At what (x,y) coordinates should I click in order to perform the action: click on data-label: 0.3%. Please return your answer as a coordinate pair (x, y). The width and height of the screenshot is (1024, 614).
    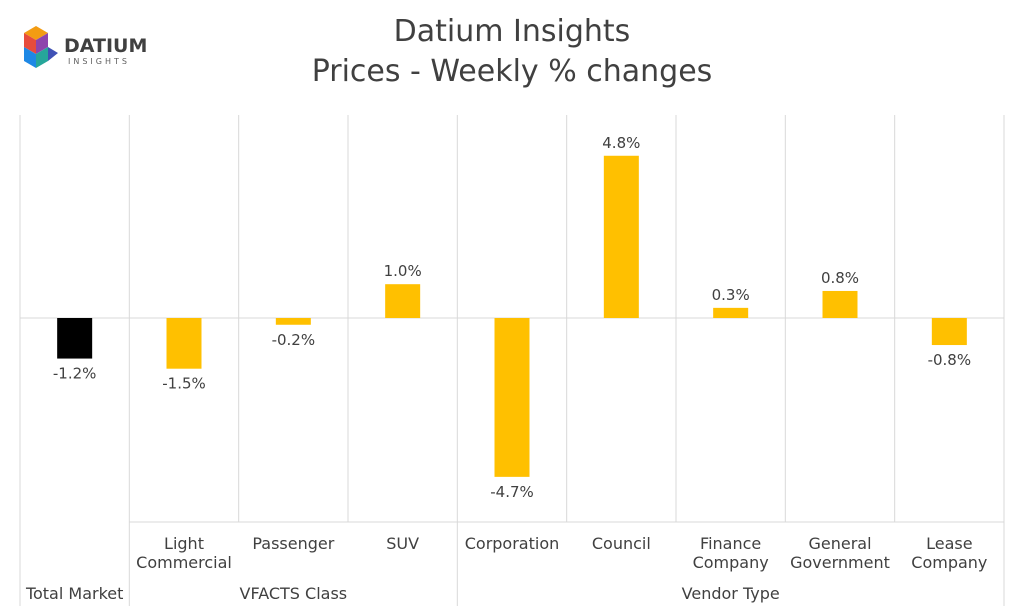
    Looking at the image, I should click on (731, 295).